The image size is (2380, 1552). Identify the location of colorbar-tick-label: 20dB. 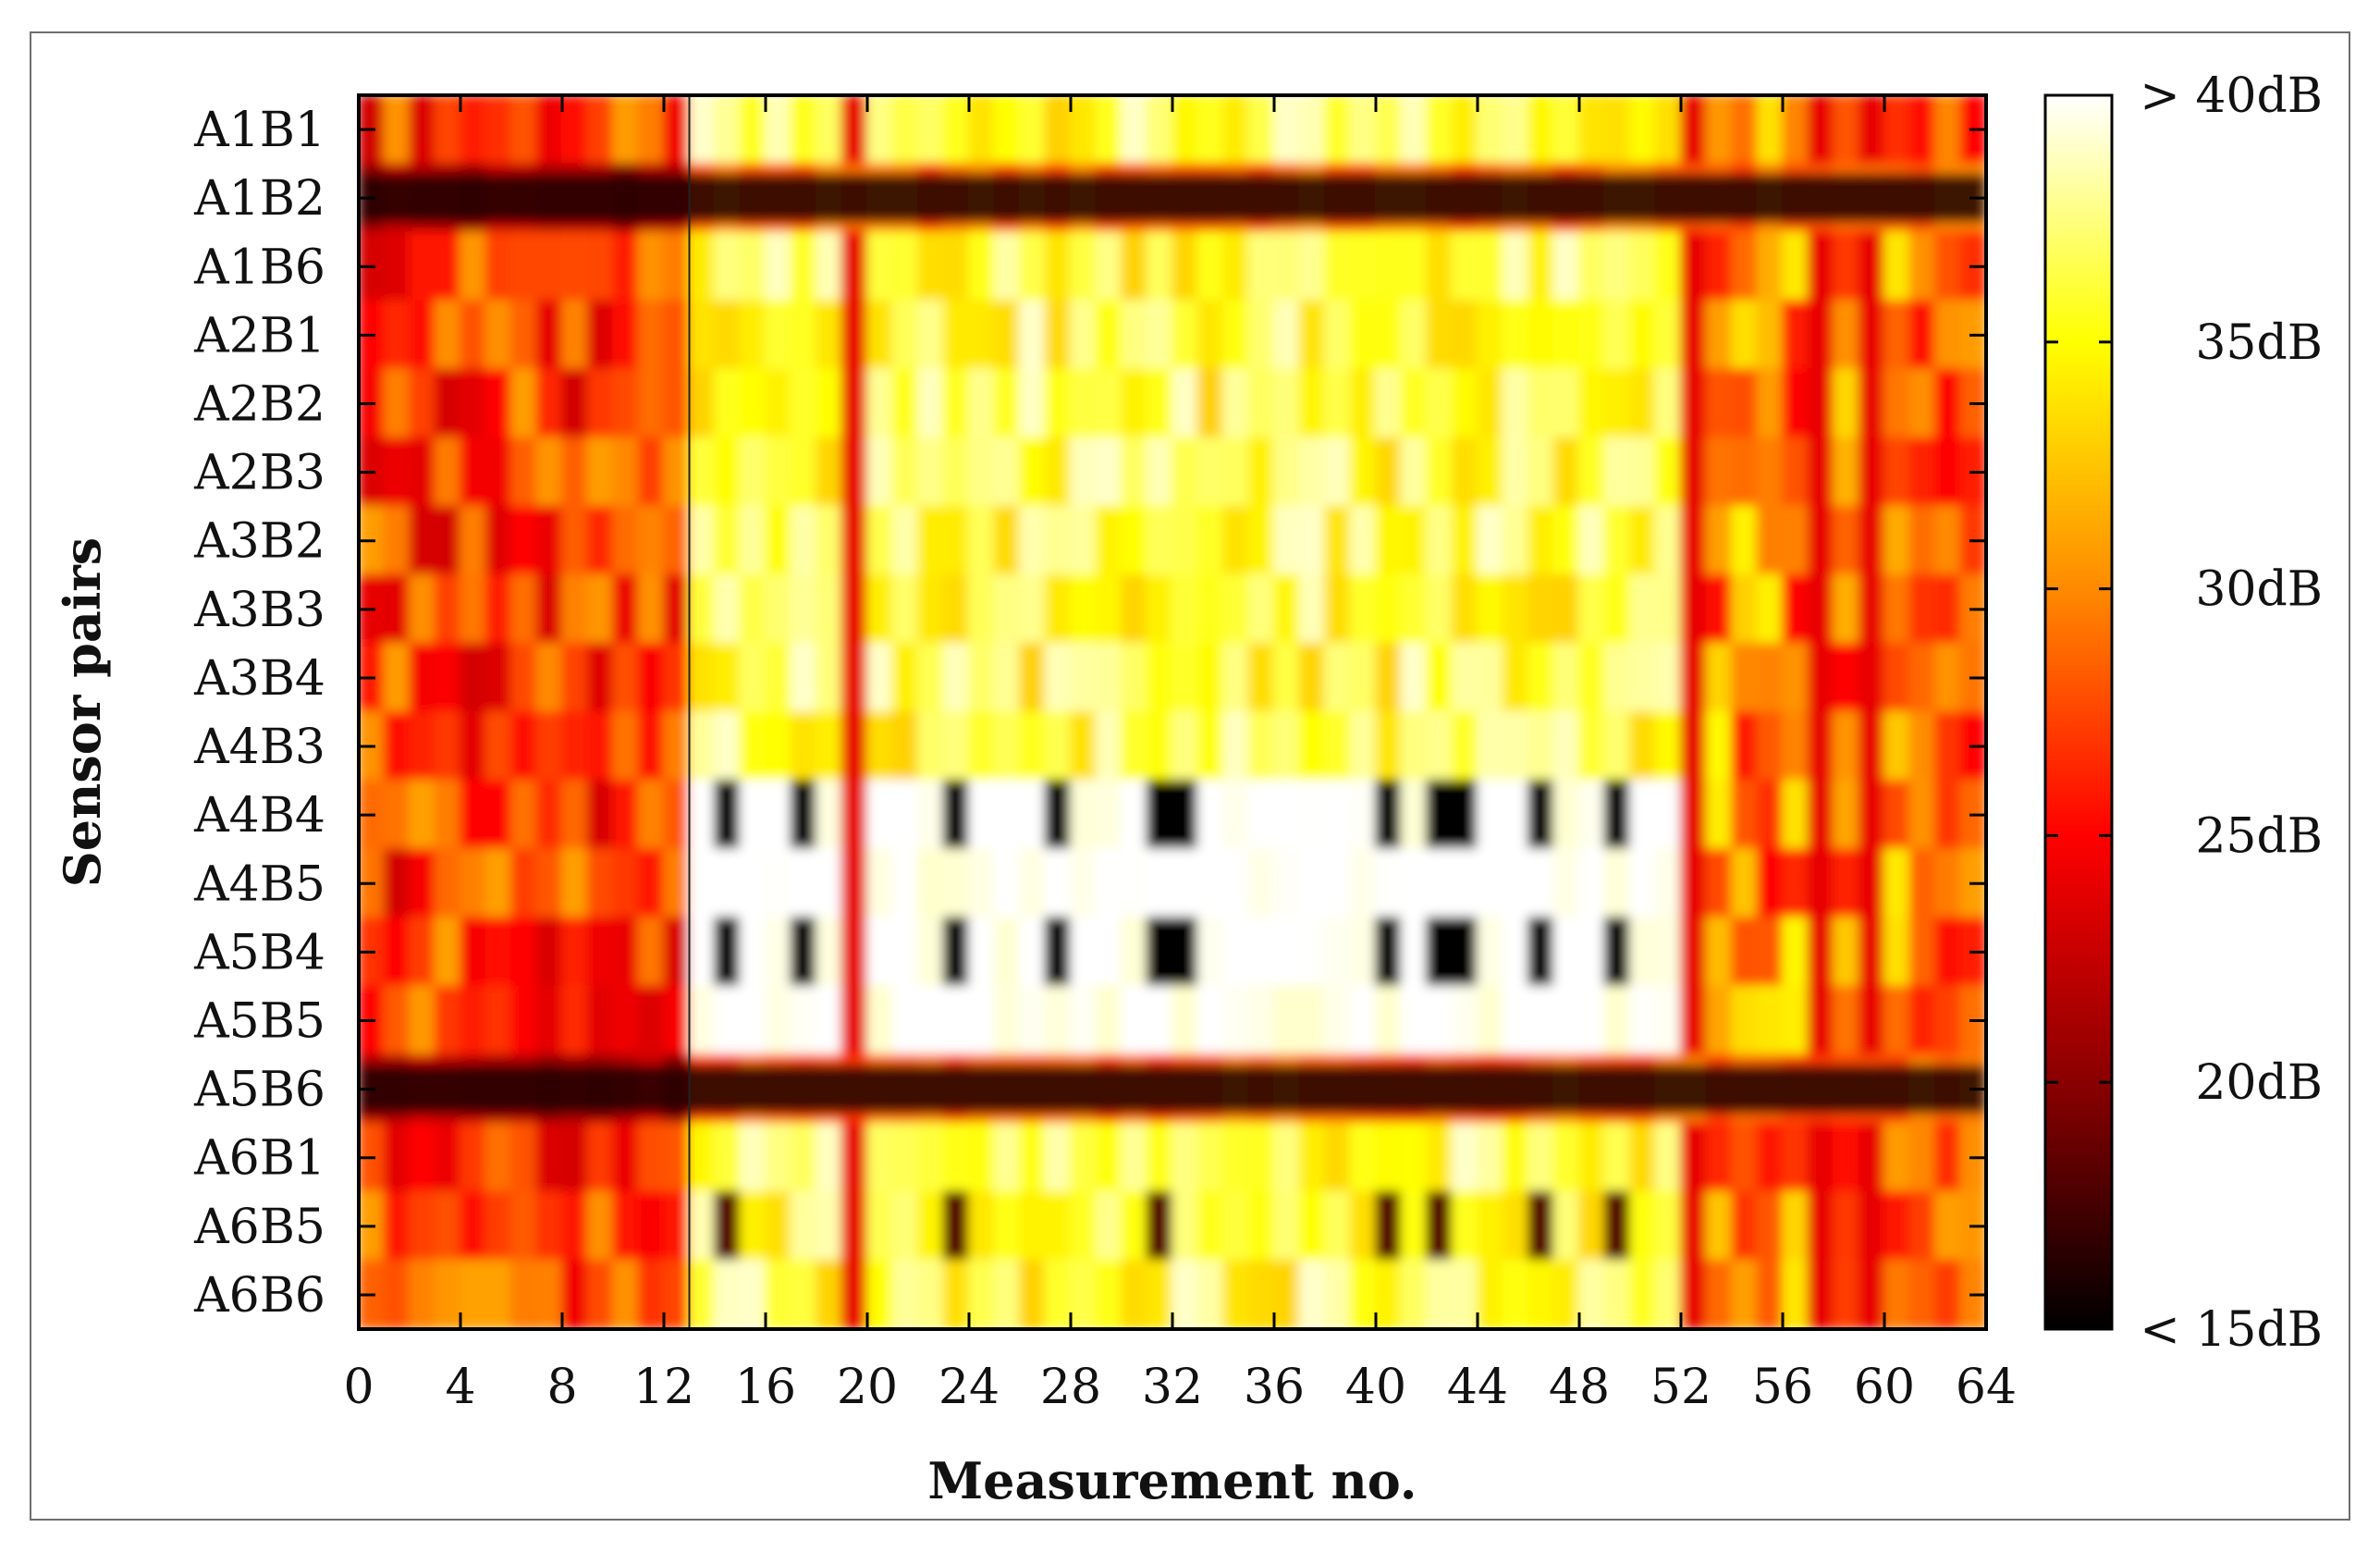
(2259, 1083).